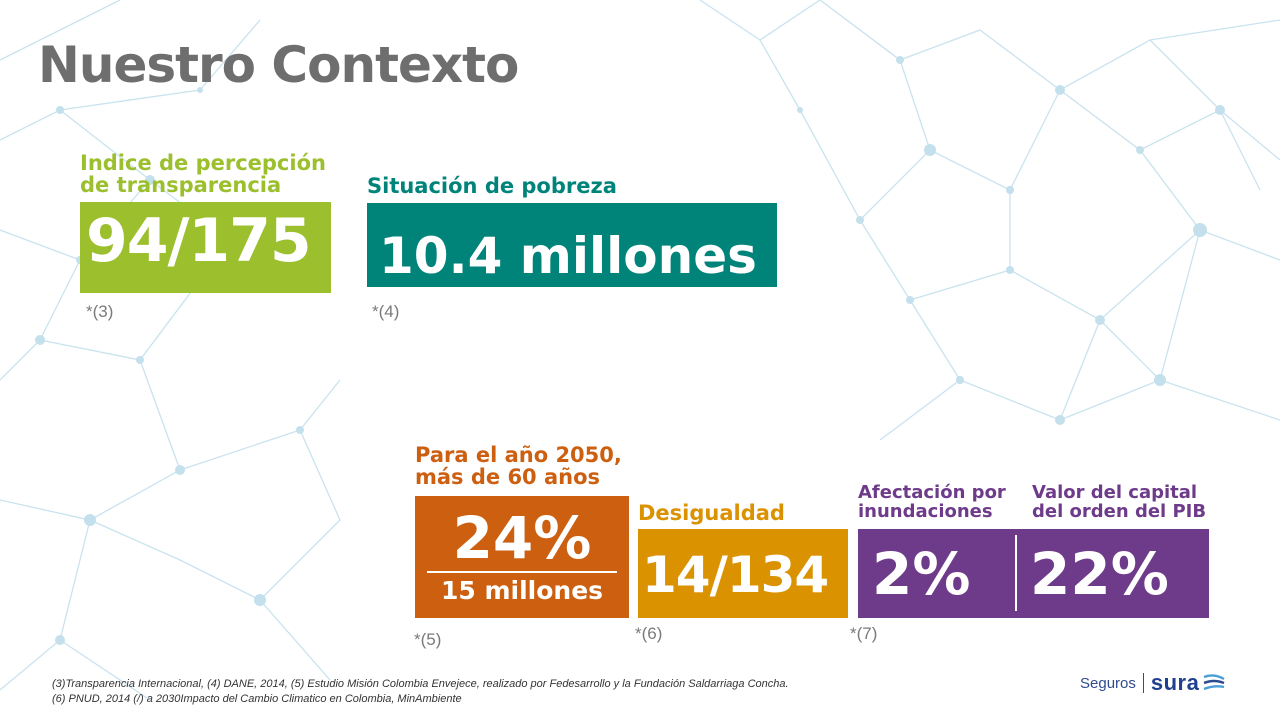 The height and width of the screenshot is (720, 1280). I want to click on aging-value: 24%, so click(522, 538).